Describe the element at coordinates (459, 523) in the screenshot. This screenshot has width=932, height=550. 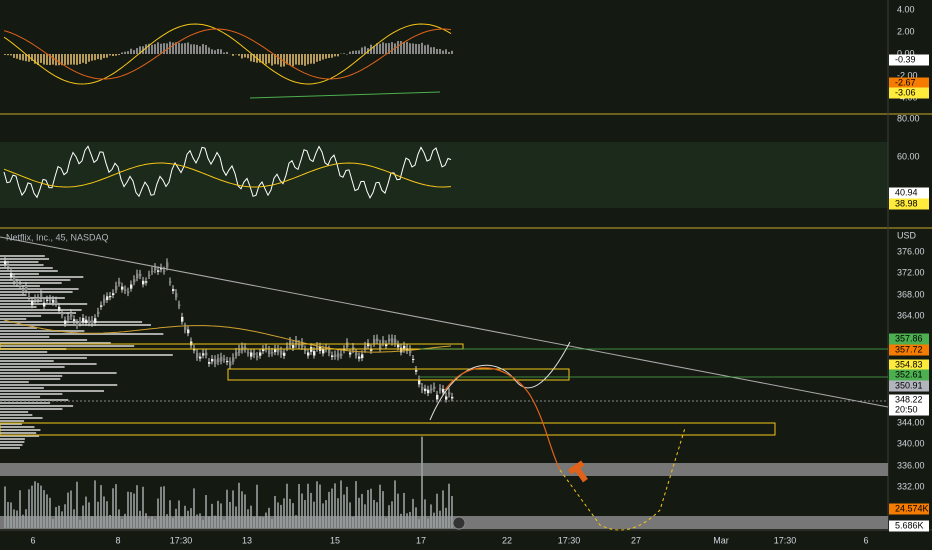
I see `replay-button` at that location.